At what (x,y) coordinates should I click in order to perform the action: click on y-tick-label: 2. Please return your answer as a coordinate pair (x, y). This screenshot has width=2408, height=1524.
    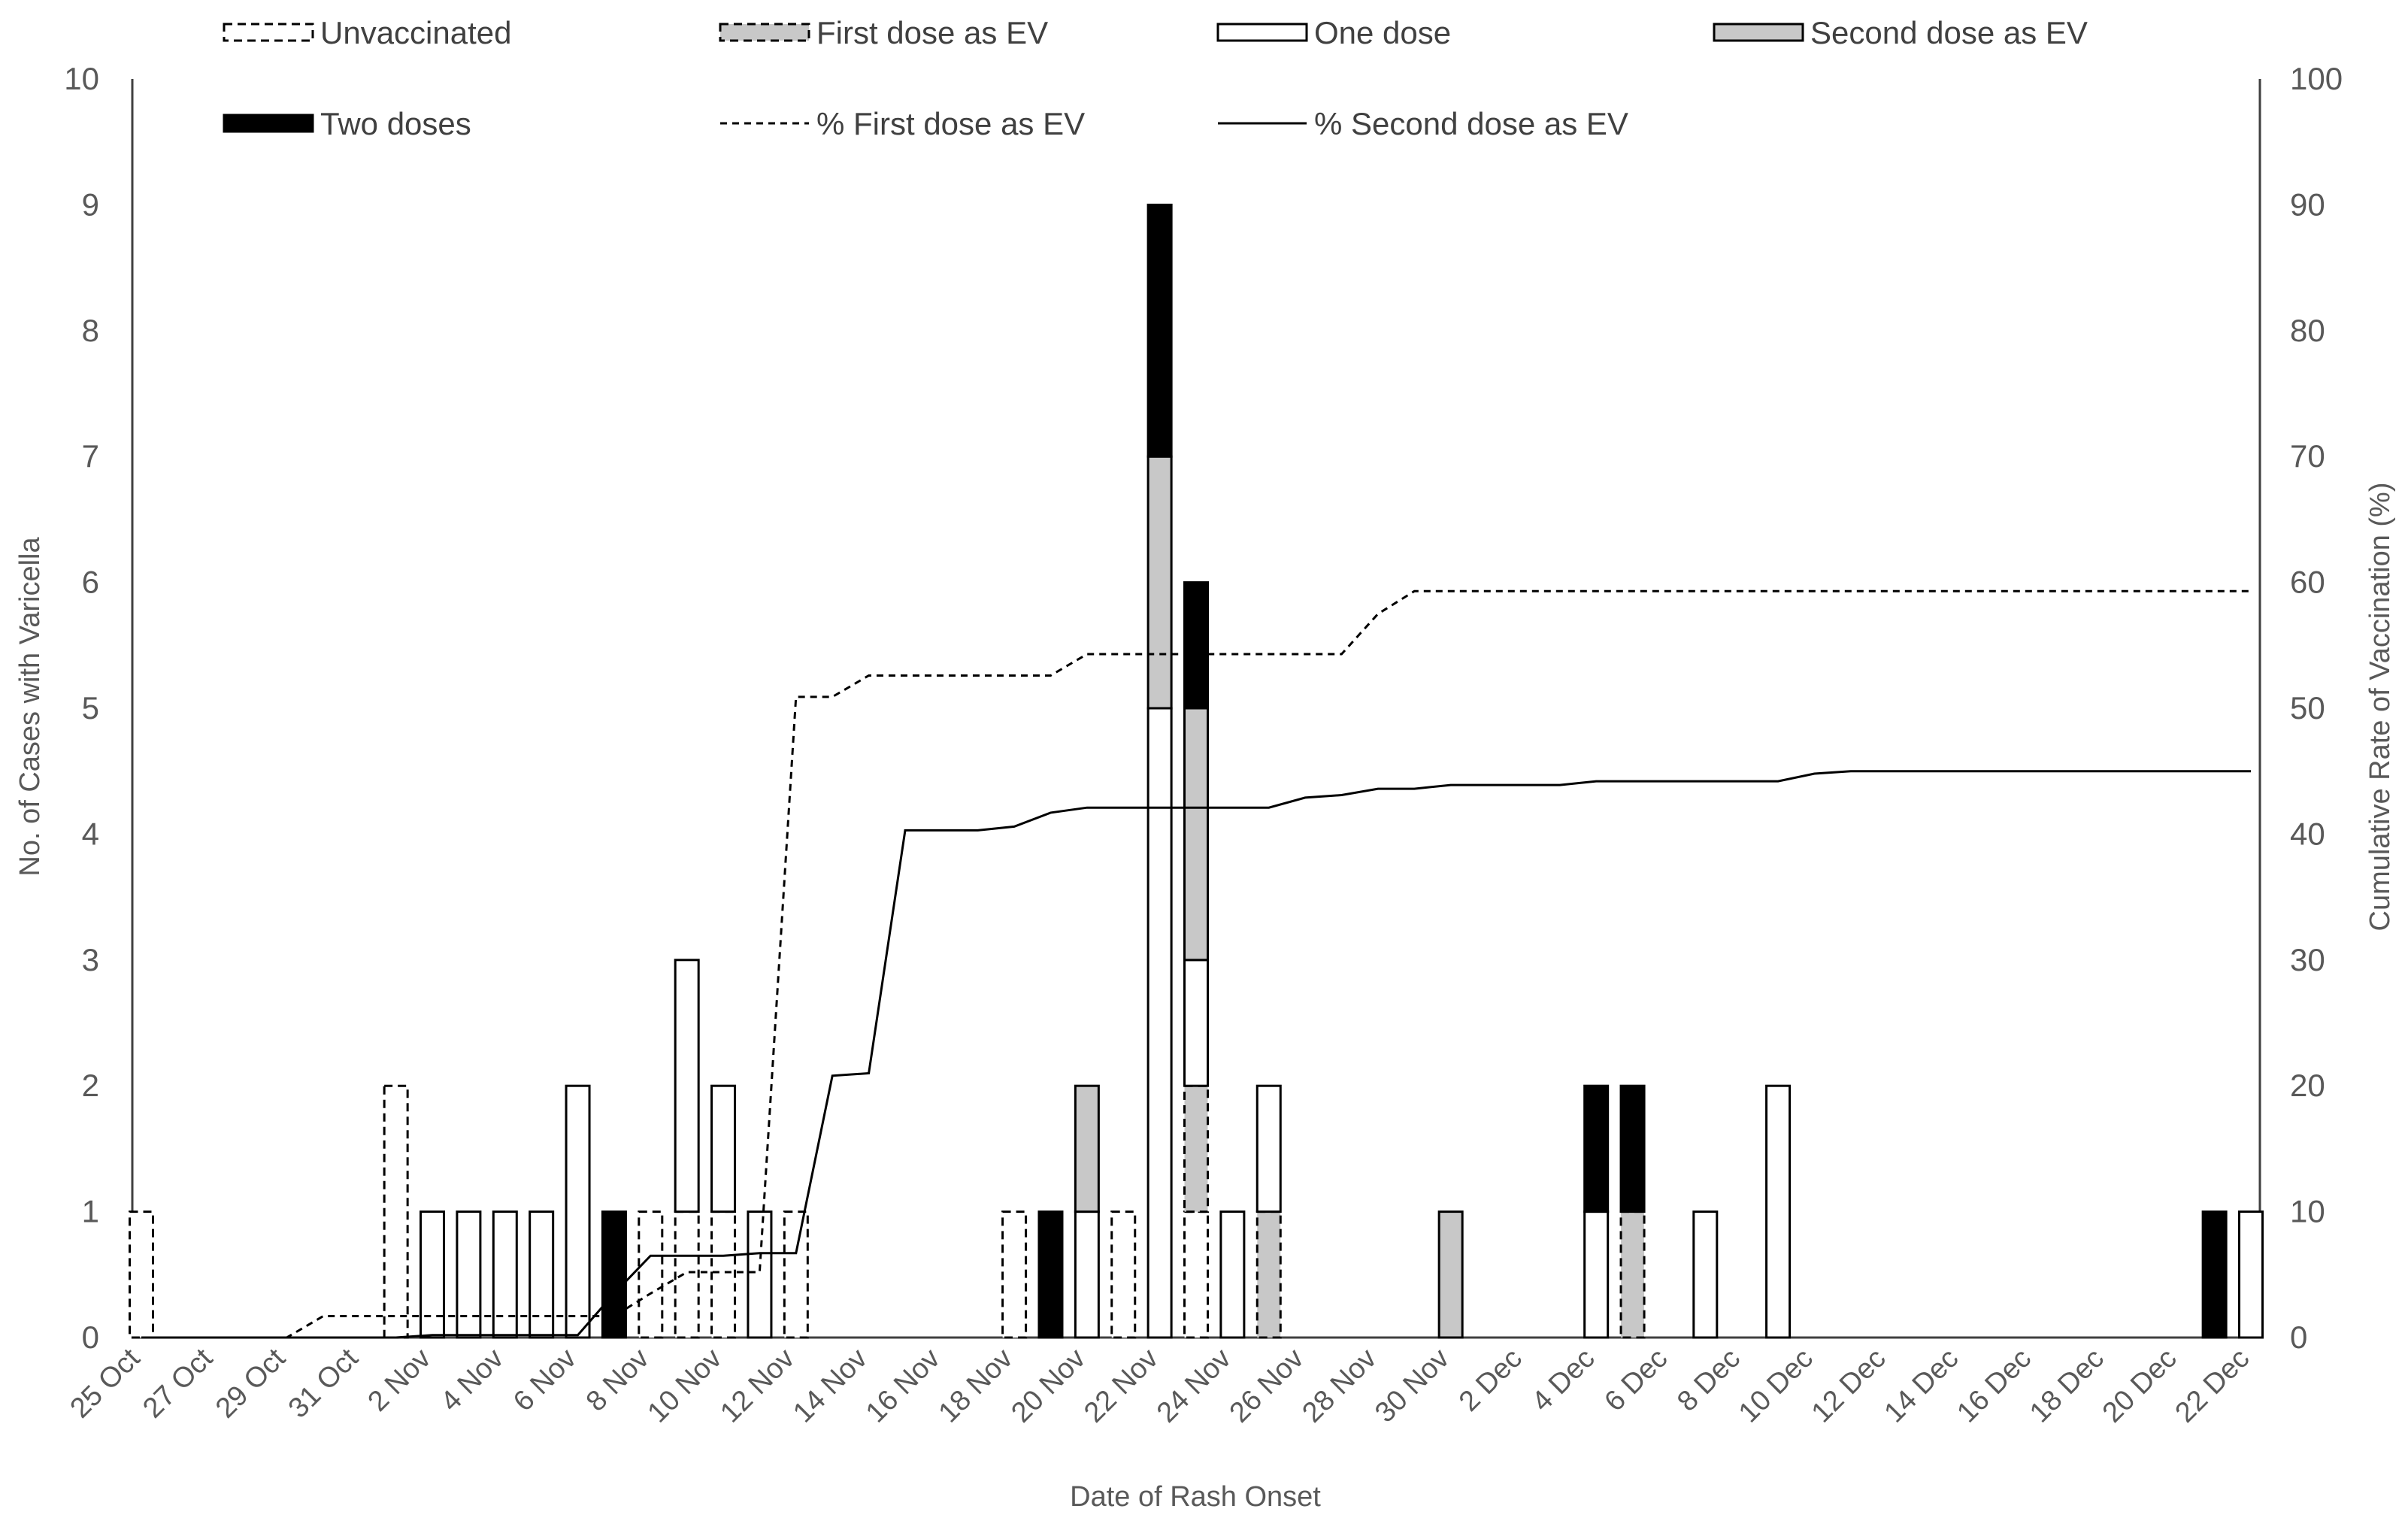
    Looking at the image, I should click on (90, 1085).